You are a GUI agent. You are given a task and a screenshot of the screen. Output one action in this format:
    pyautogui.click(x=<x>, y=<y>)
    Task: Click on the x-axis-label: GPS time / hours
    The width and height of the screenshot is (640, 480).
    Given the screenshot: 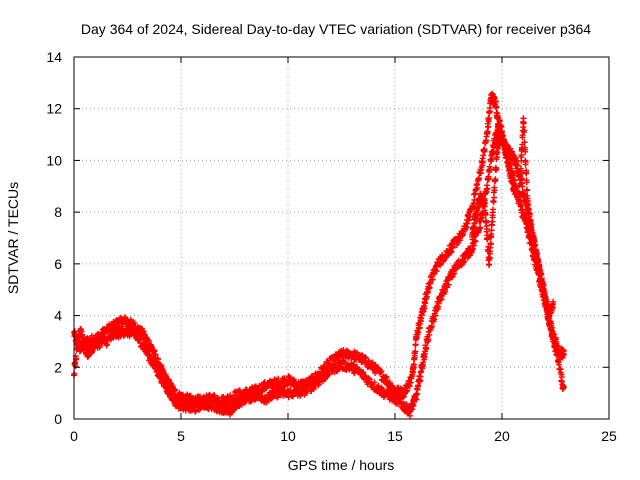 What is the action you would take?
    pyautogui.click(x=341, y=465)
    